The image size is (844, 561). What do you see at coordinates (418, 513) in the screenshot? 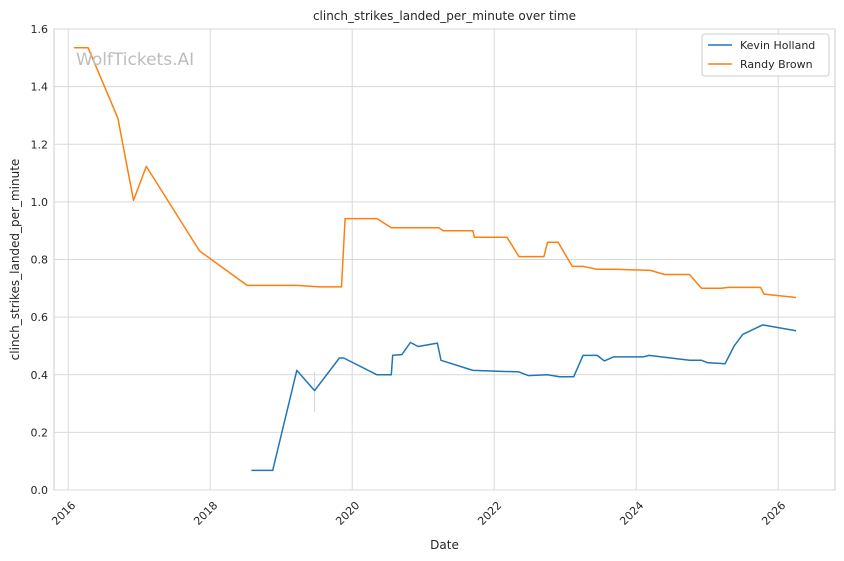
I see `x-axis-ticks: 2016 2018 2020 2022 2024 2026` at bounding box center [418, 513].